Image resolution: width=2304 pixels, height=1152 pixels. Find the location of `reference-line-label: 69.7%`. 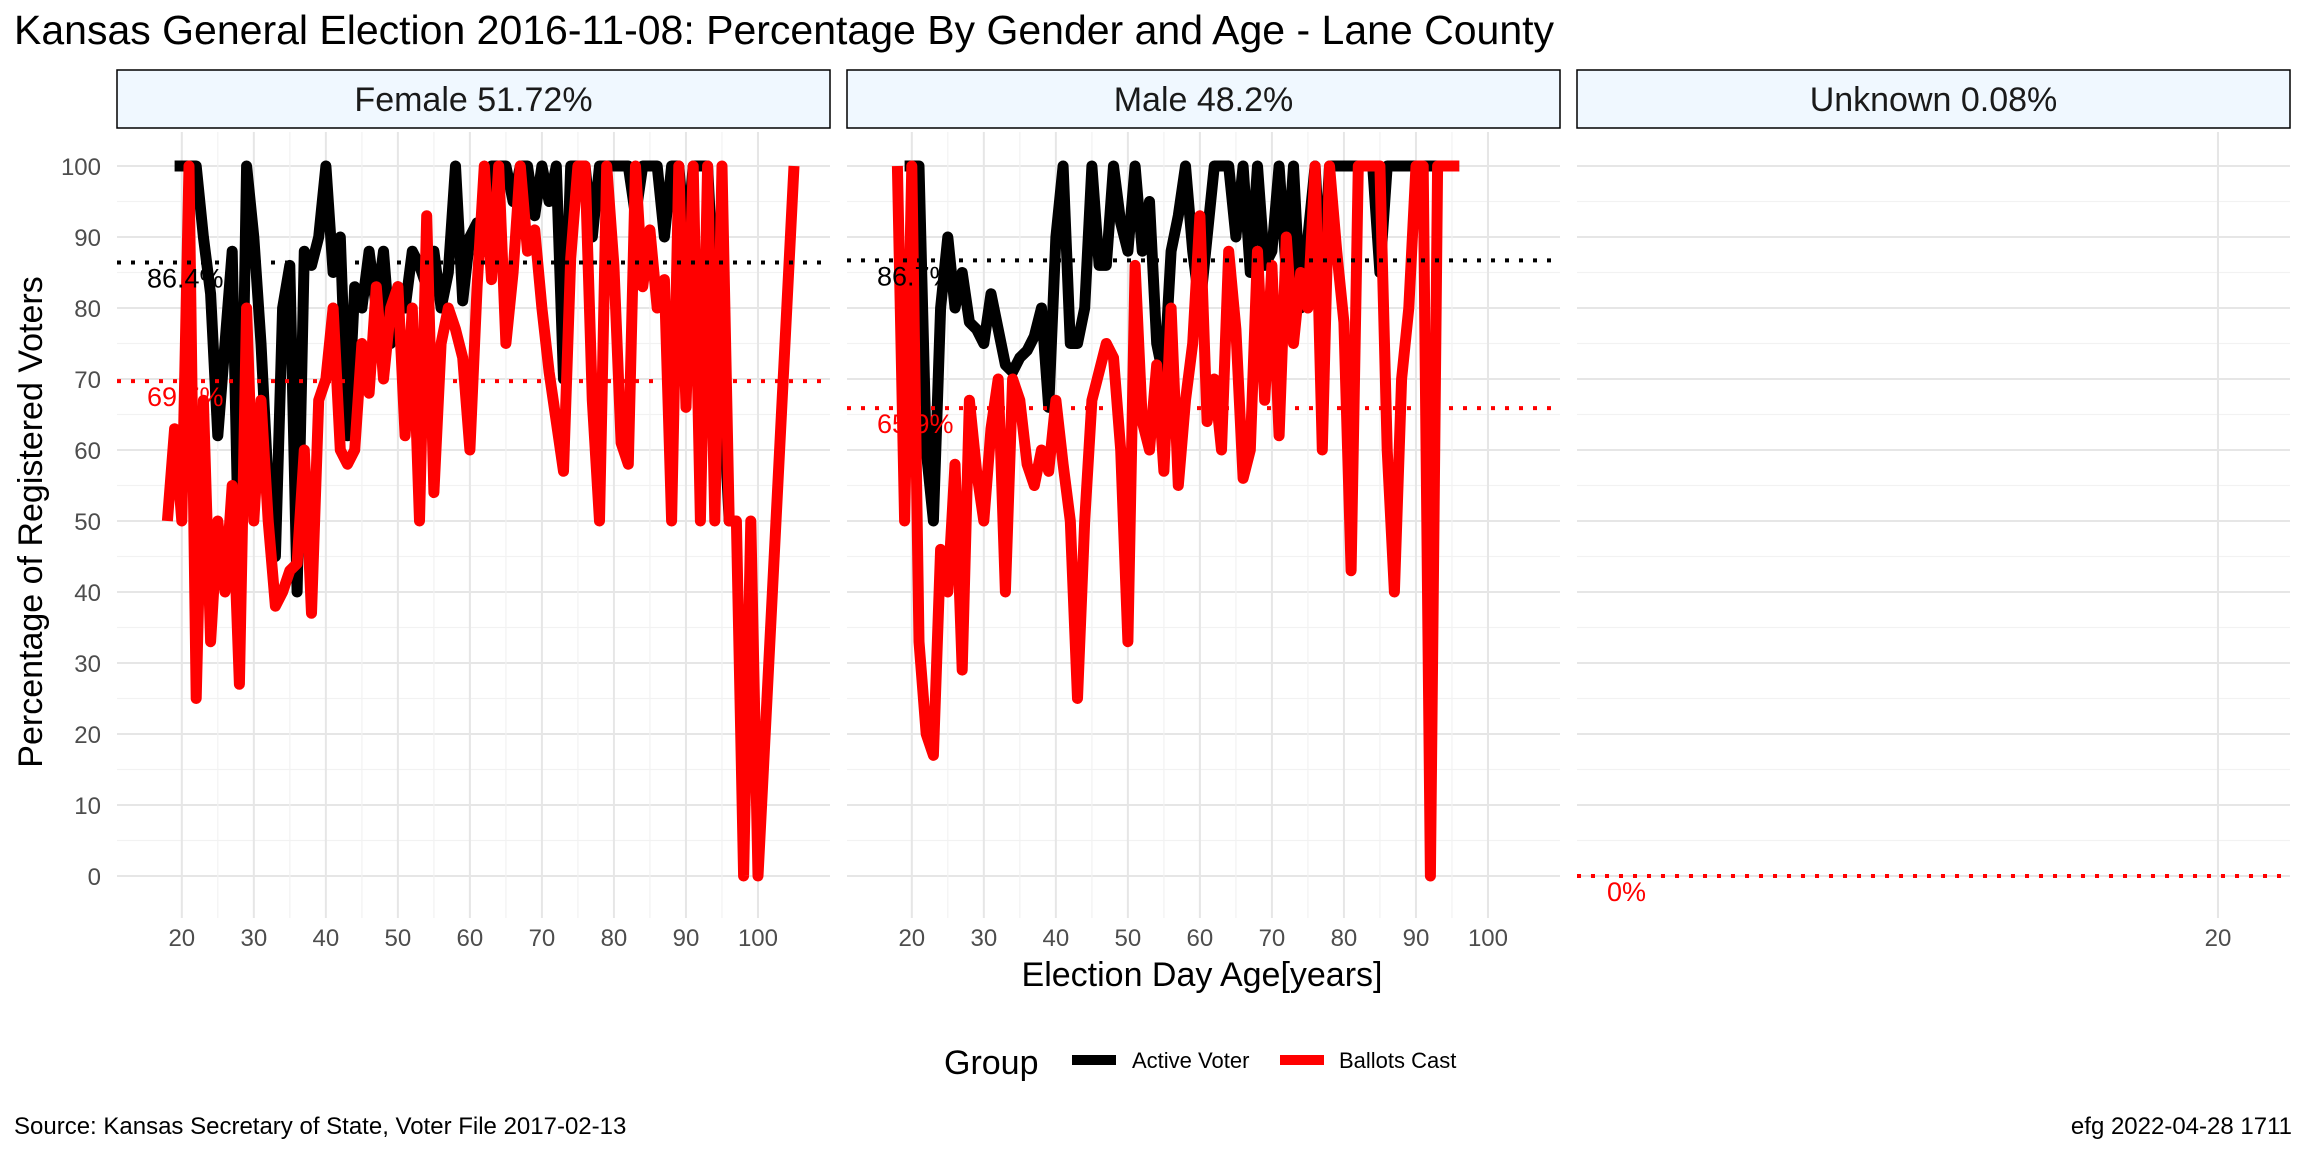

reference-line-label: 69.7% is located at coordinates (185, 397).